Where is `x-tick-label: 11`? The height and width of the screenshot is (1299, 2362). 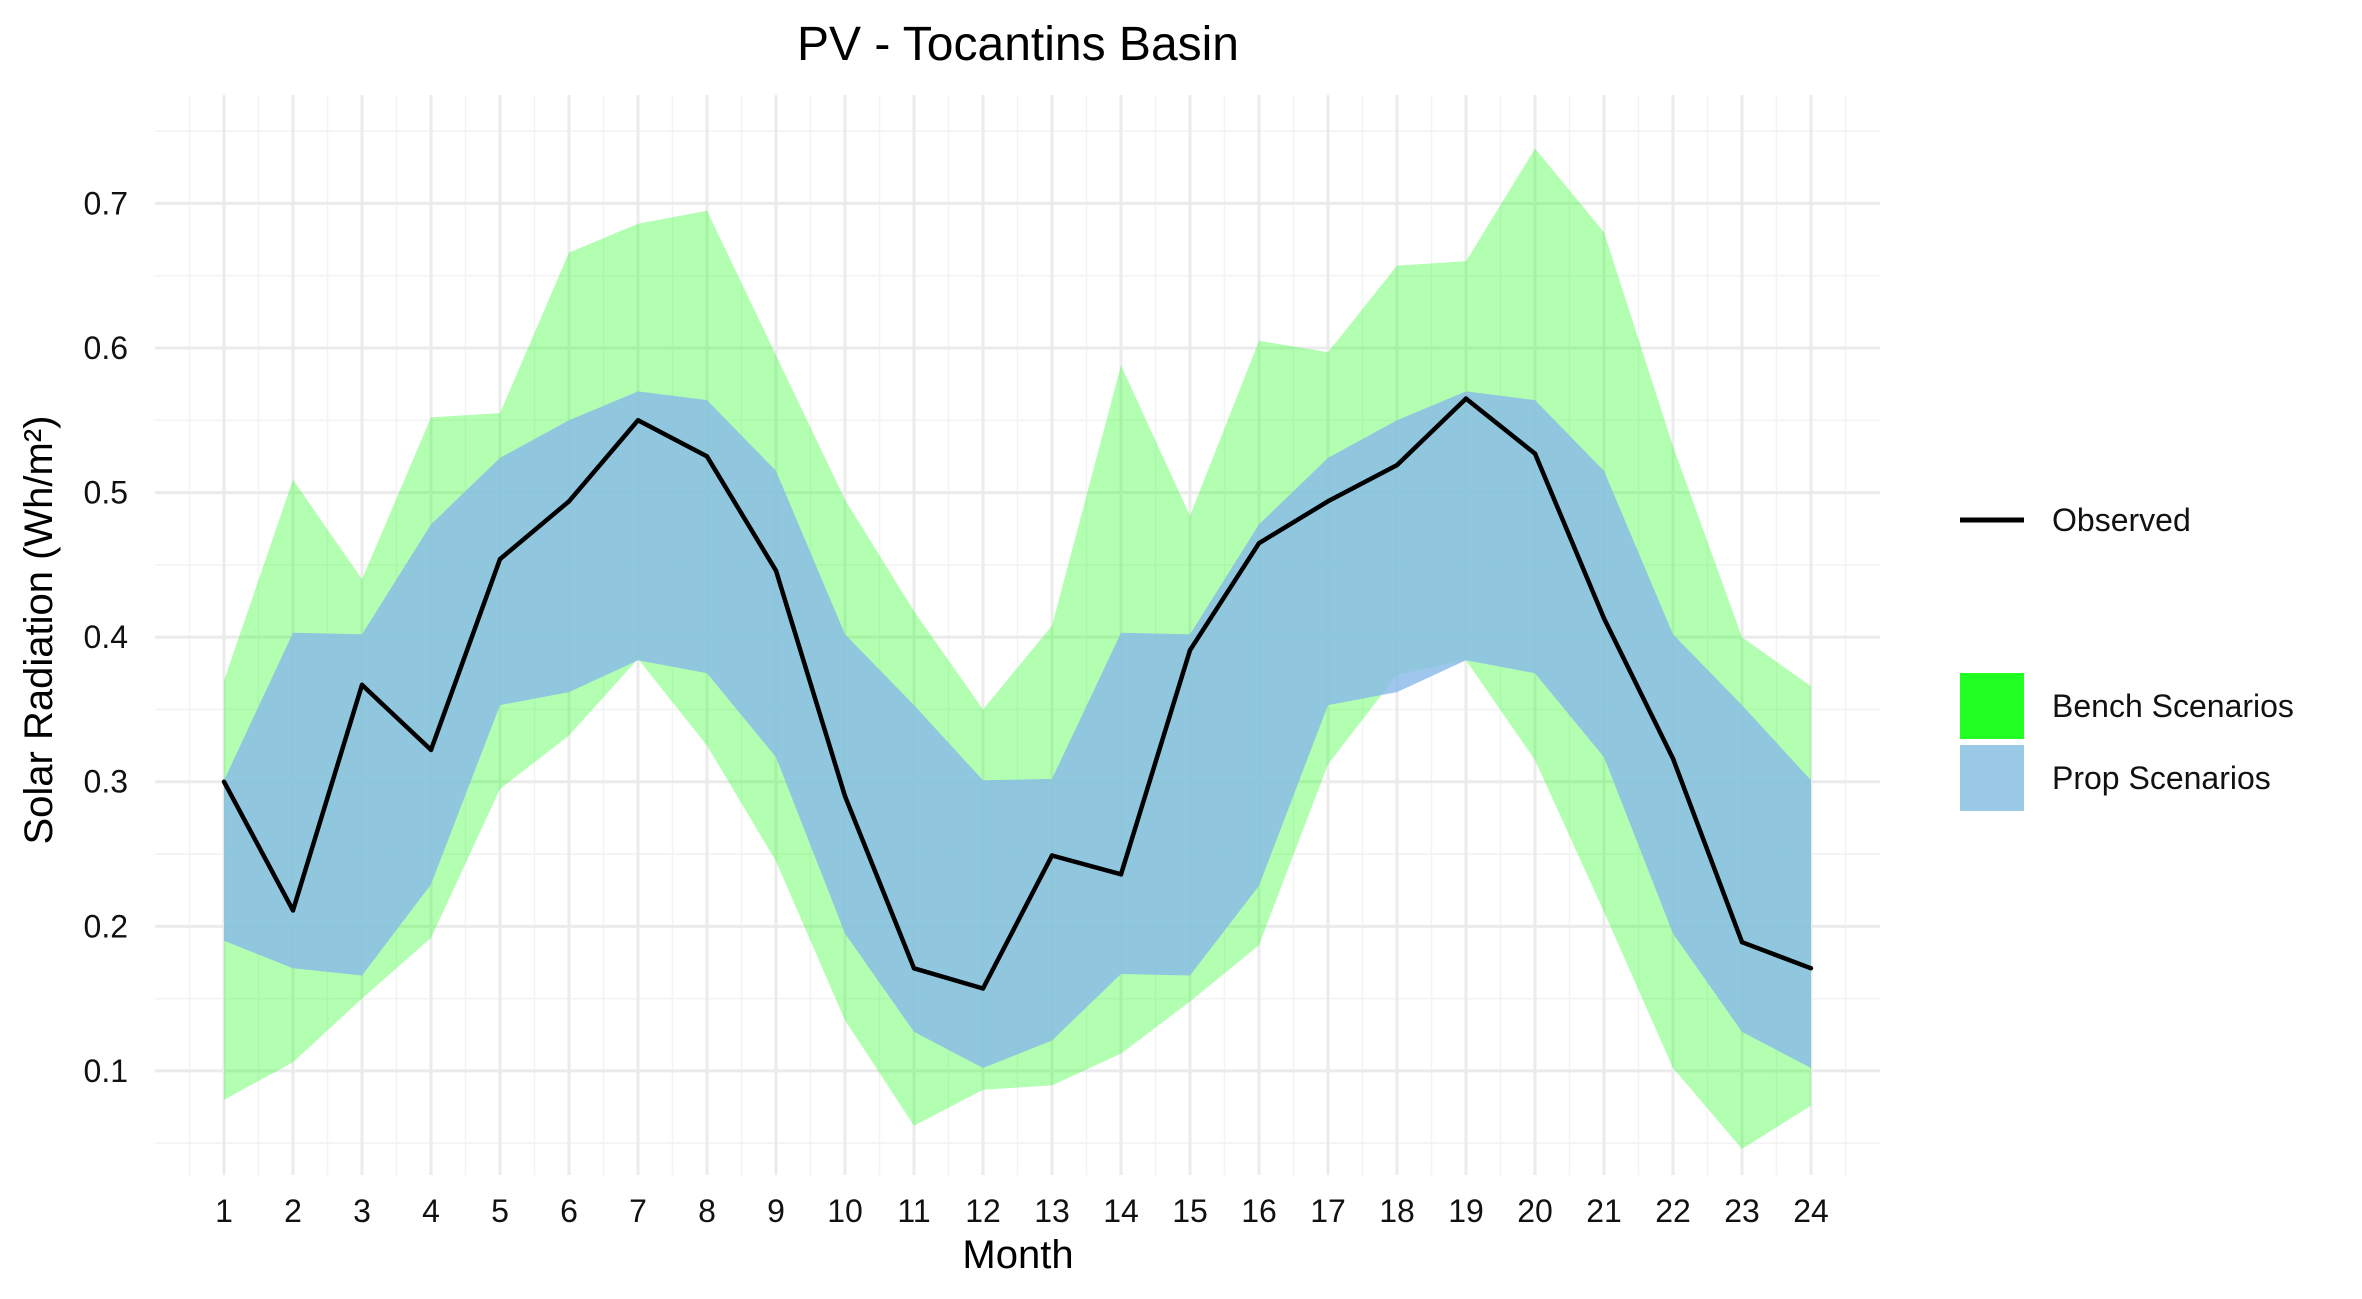 x-tick-label: 11 is located at coordinates (913, 1211).